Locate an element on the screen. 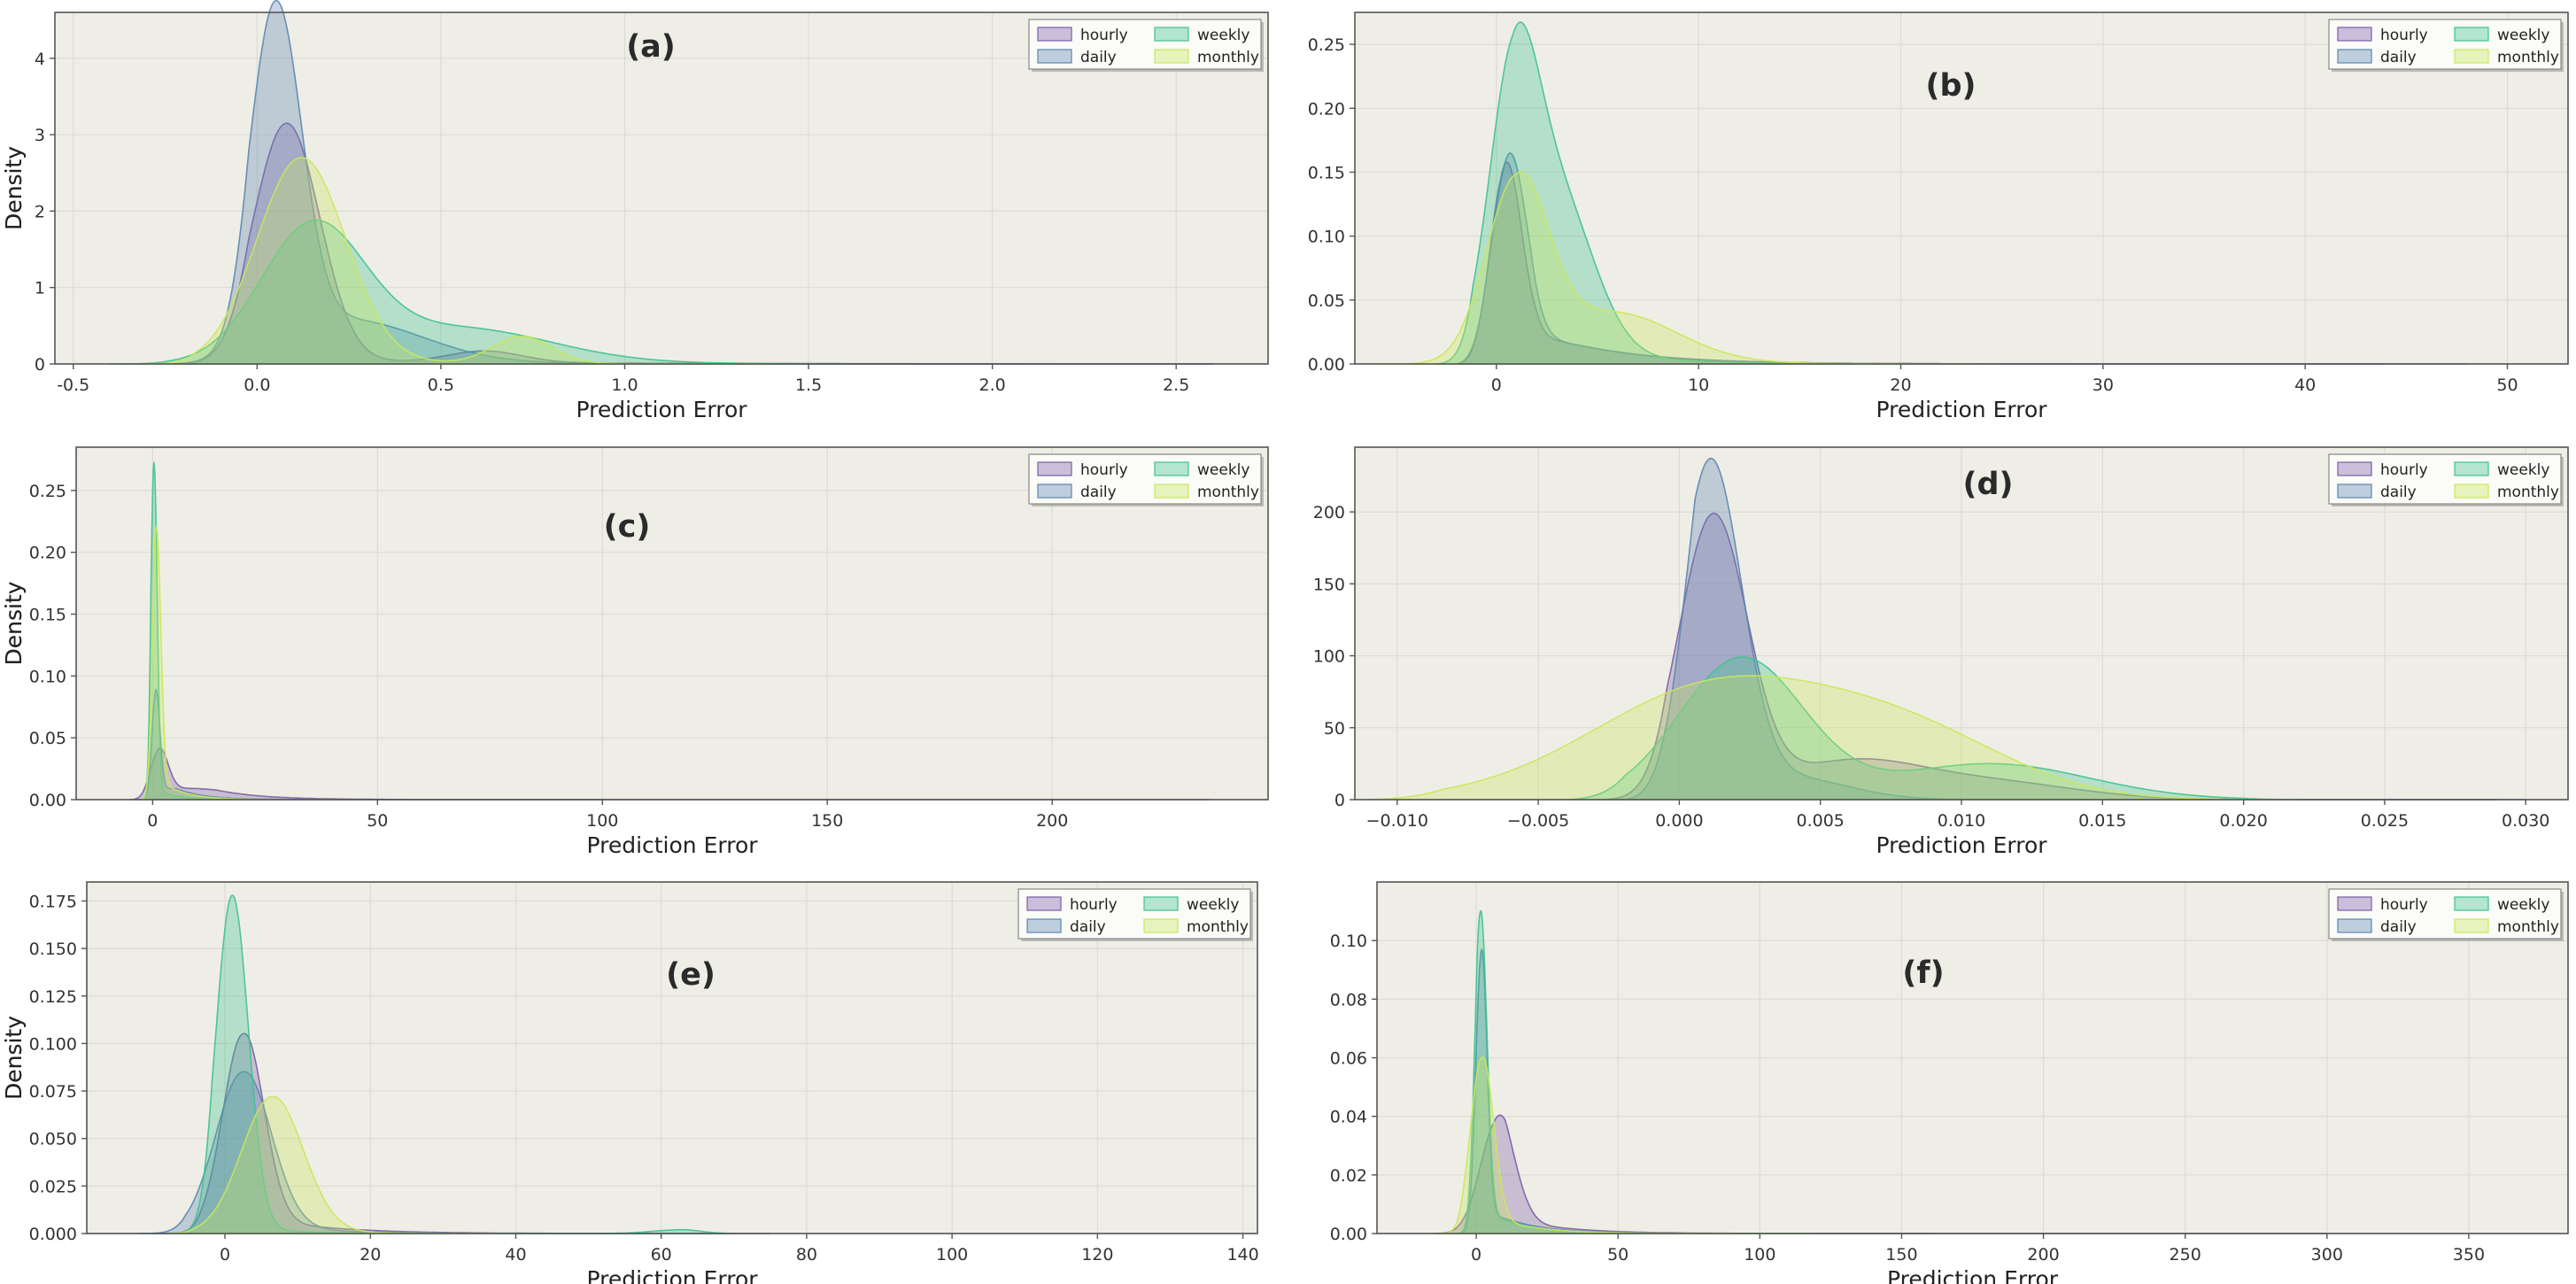 The height and width of the screenshot is (1284, 2576). y-tick-label: 3 is located at coordinates (40, 135).